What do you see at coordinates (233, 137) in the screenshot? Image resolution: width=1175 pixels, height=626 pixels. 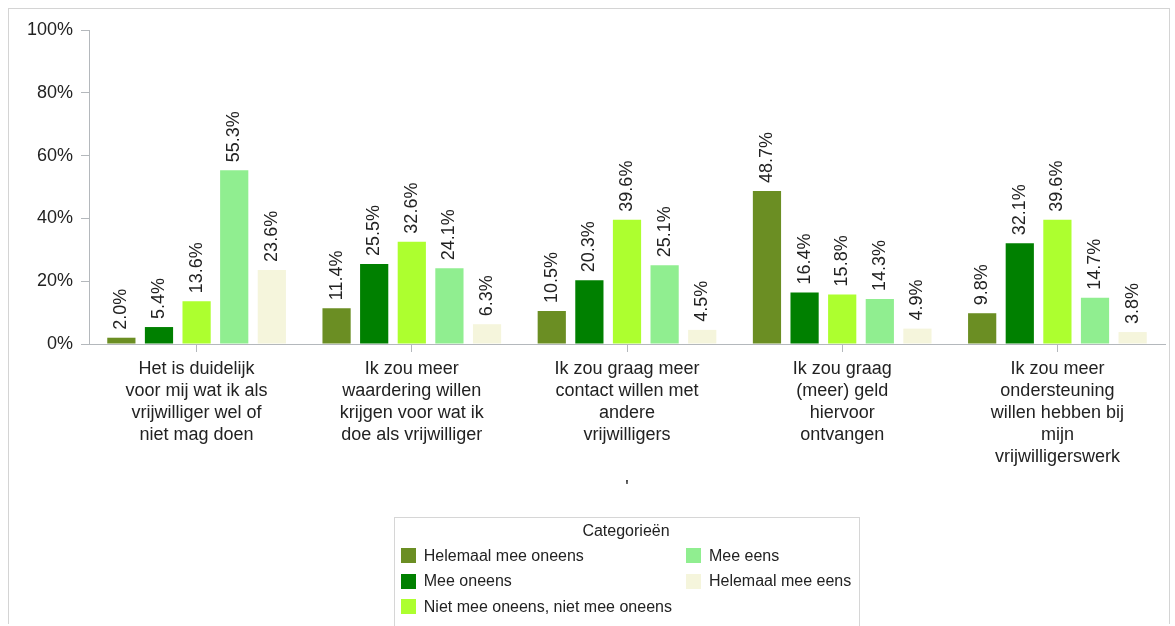 I see `data-label: 55.3%` at bounding box center [233, 137].